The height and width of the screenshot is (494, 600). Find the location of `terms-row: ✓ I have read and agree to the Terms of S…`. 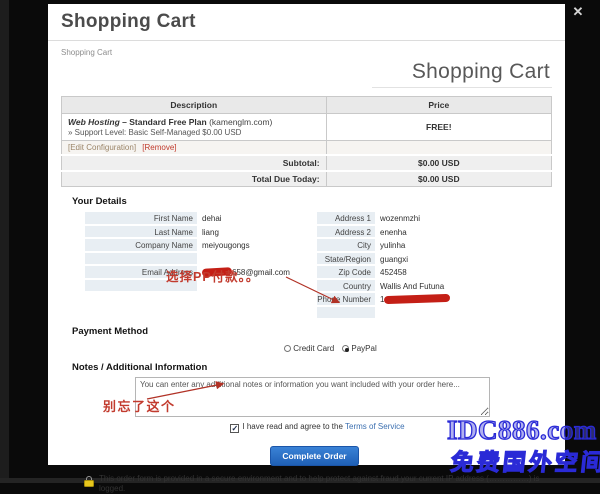

terms-row: ✓ I have read and agree to the Terms of S… is located at coordinates (306, 427).